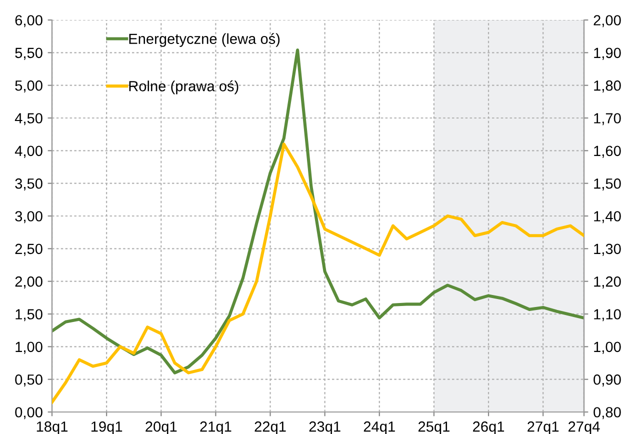  What do you see at coordinates (28, 282) in the screenshot?
I see `y-tick-label: 2,00` at bounding box center [28, 282].